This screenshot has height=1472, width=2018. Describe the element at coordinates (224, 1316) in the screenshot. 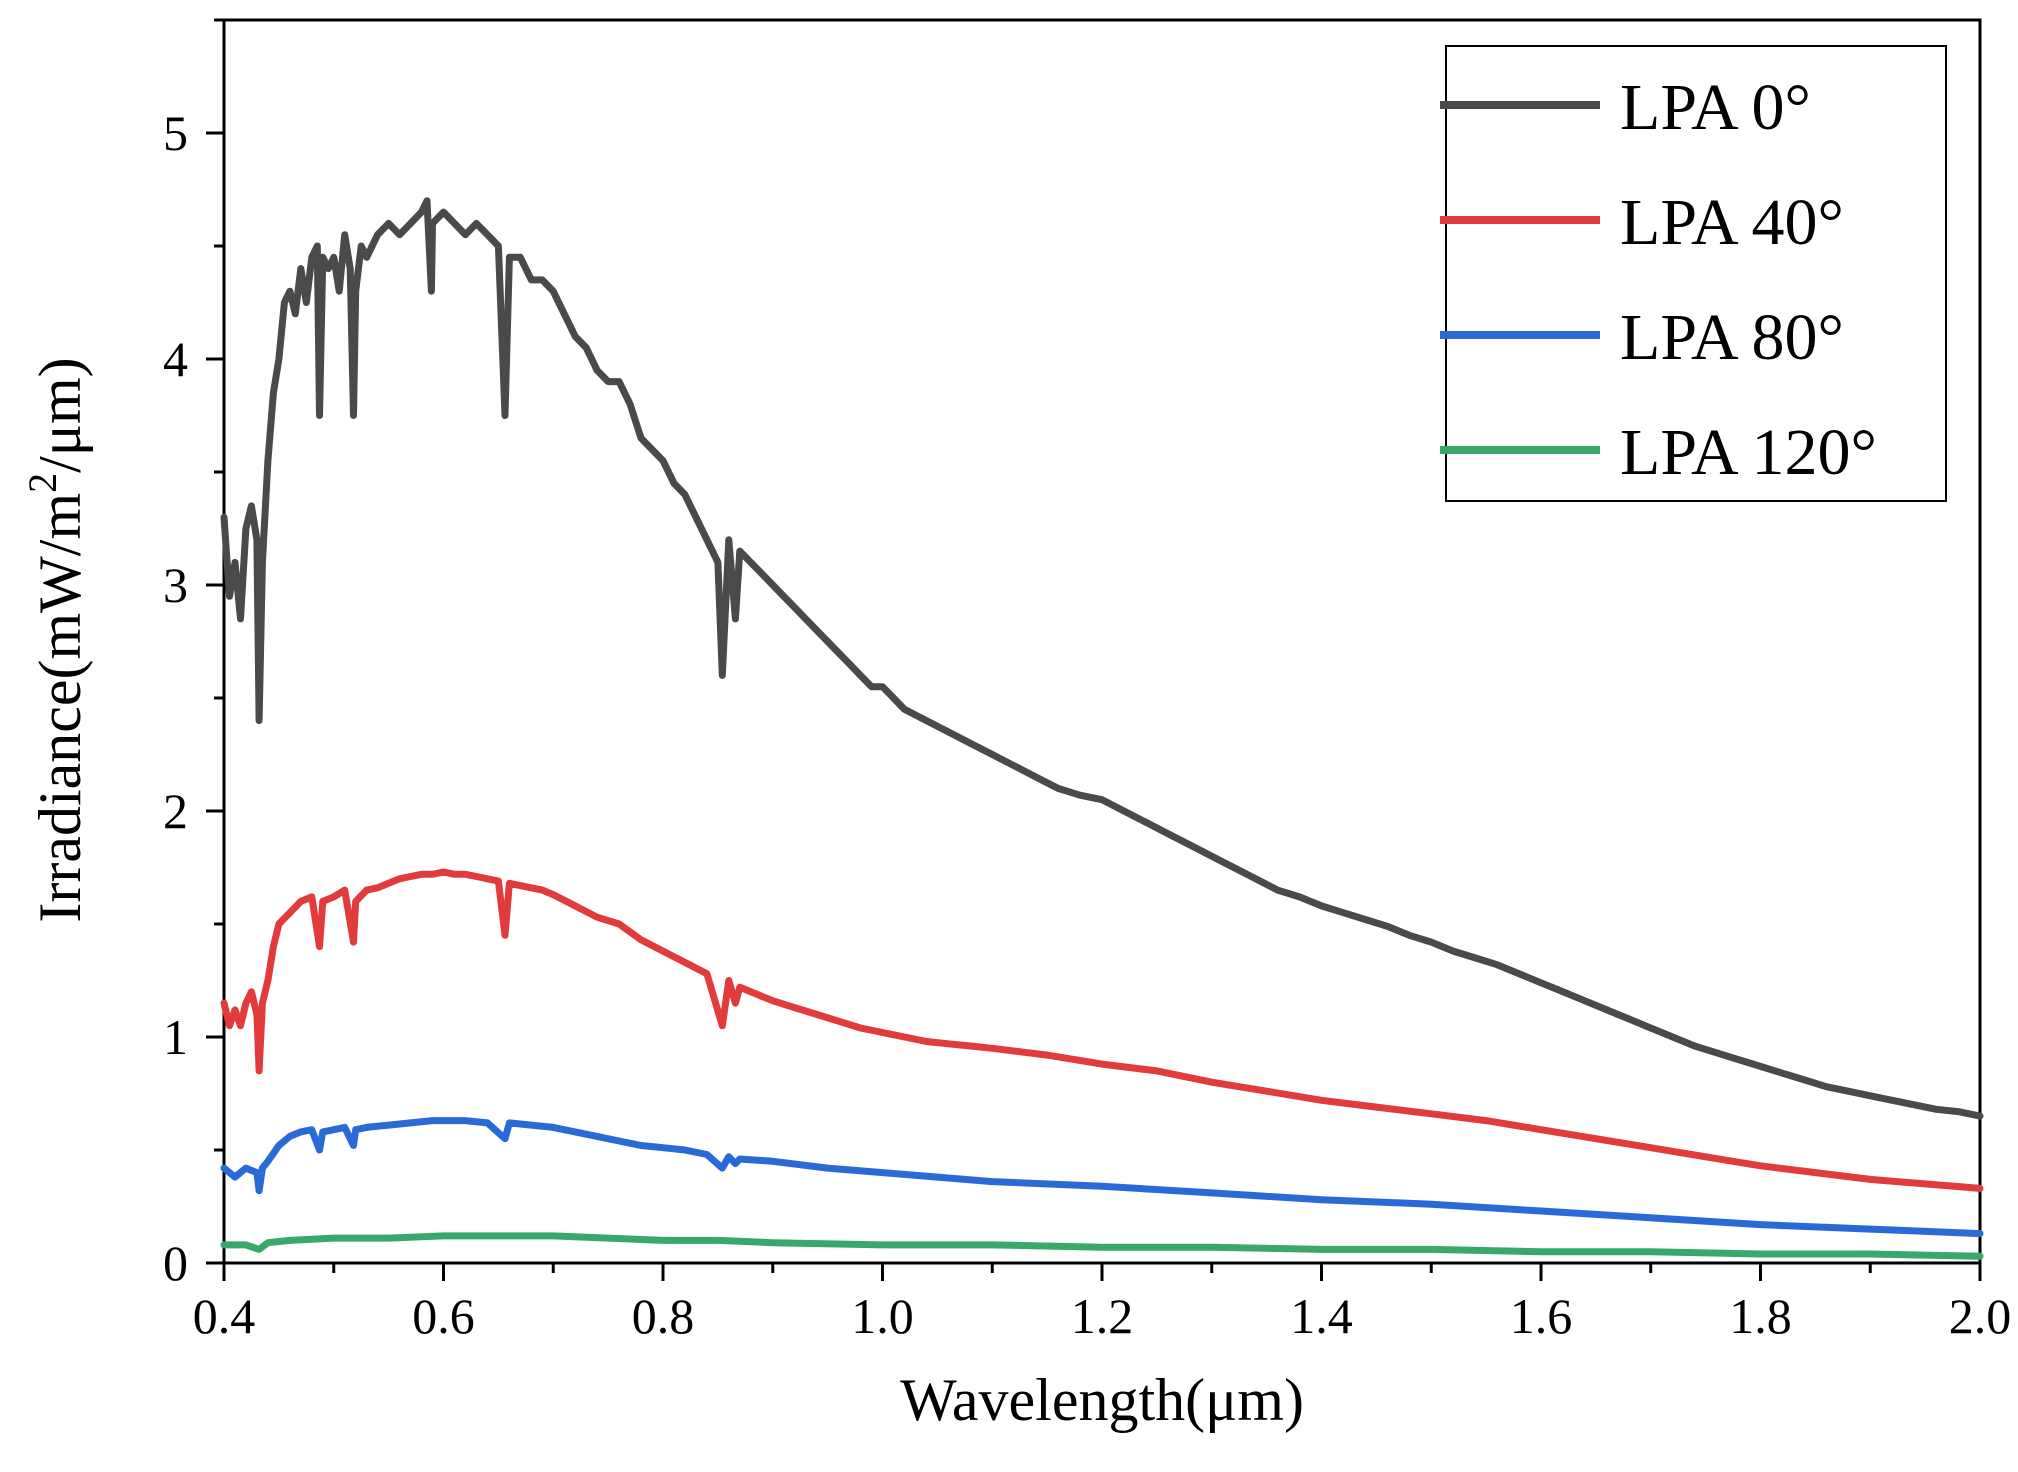

I see `x-tick-label: 0.4` at that location.